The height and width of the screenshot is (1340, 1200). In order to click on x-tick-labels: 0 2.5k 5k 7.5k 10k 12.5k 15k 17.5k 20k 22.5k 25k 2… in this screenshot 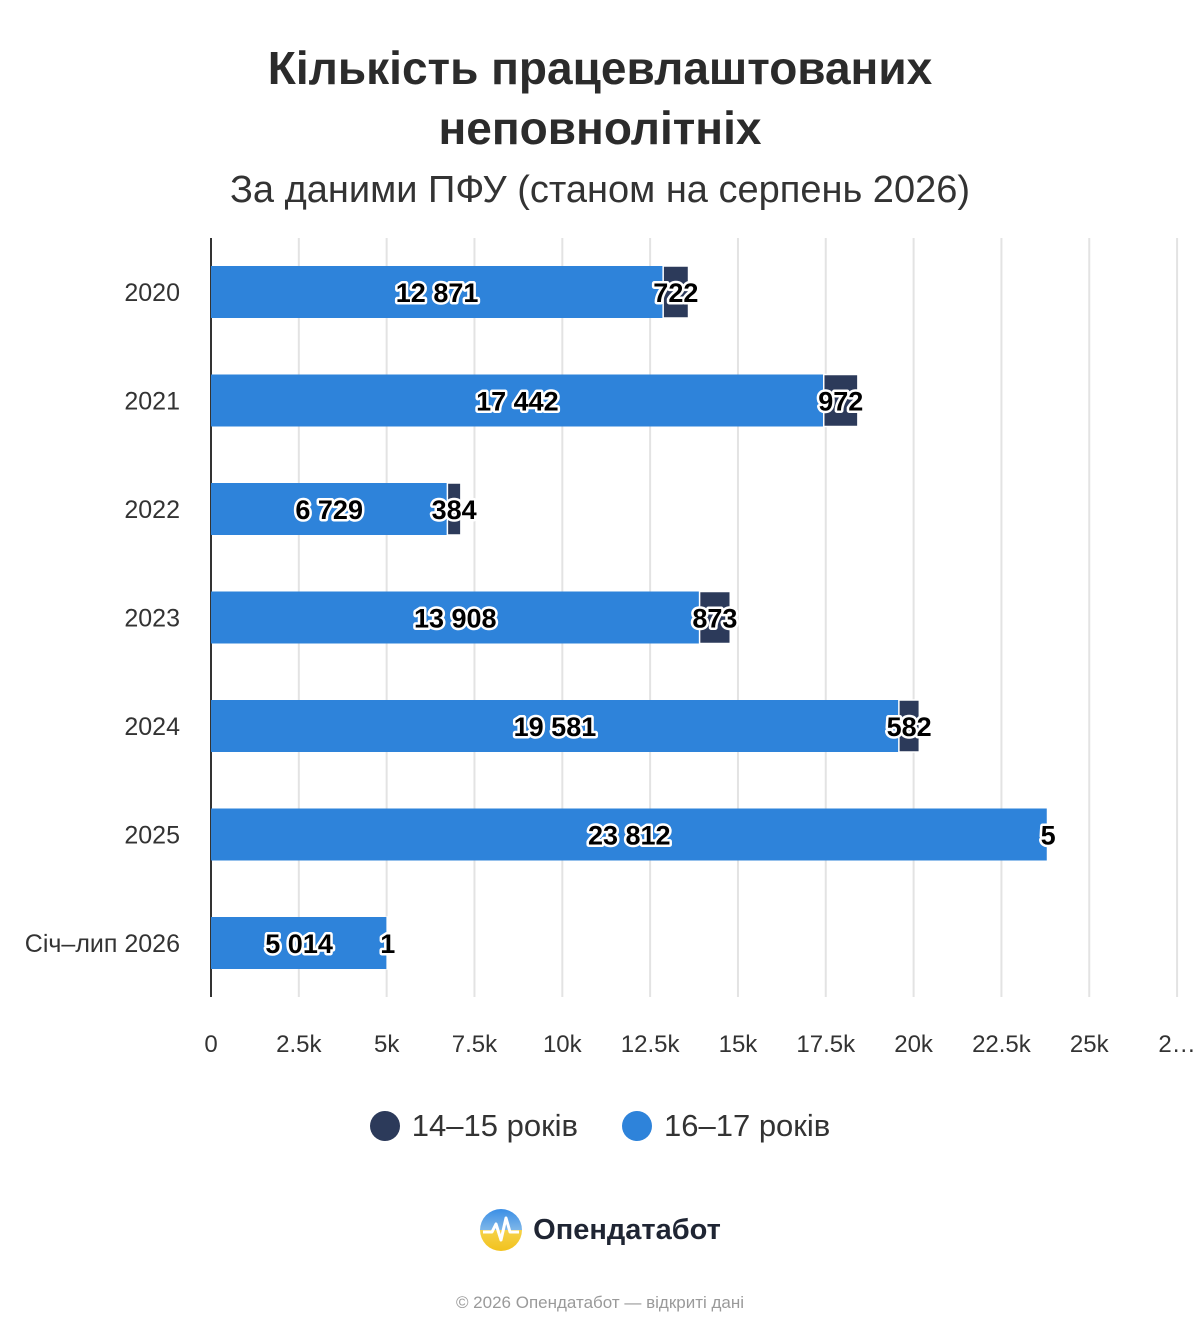, I will do `click(699, 1044)`.